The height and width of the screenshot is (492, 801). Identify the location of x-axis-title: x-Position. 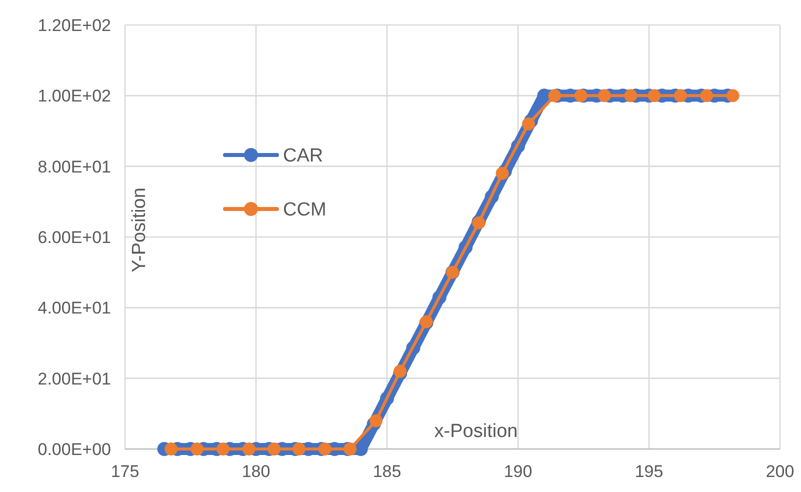
(476, 431).